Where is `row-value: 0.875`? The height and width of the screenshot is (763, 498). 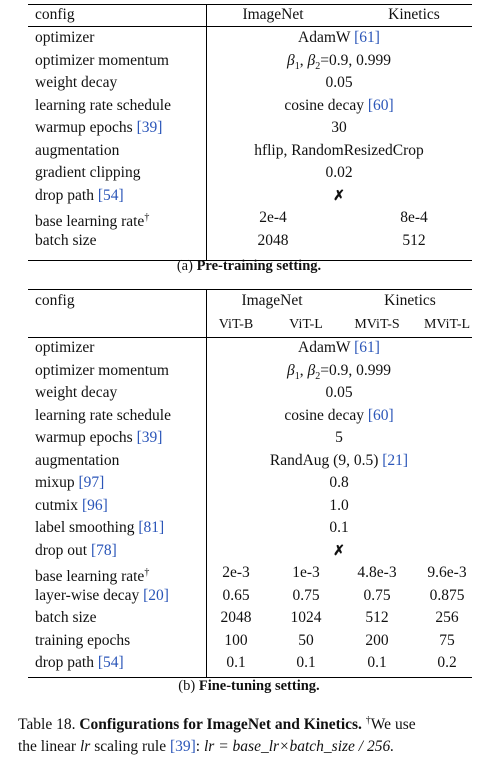 row-value: 0.875 is located at coordinates (447, 595).